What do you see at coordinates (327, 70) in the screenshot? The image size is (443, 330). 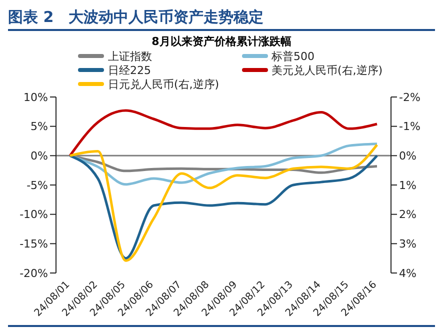 I see `legend-label: 美元兑人民币(右,逆序)` at bounding box center [327, 70].